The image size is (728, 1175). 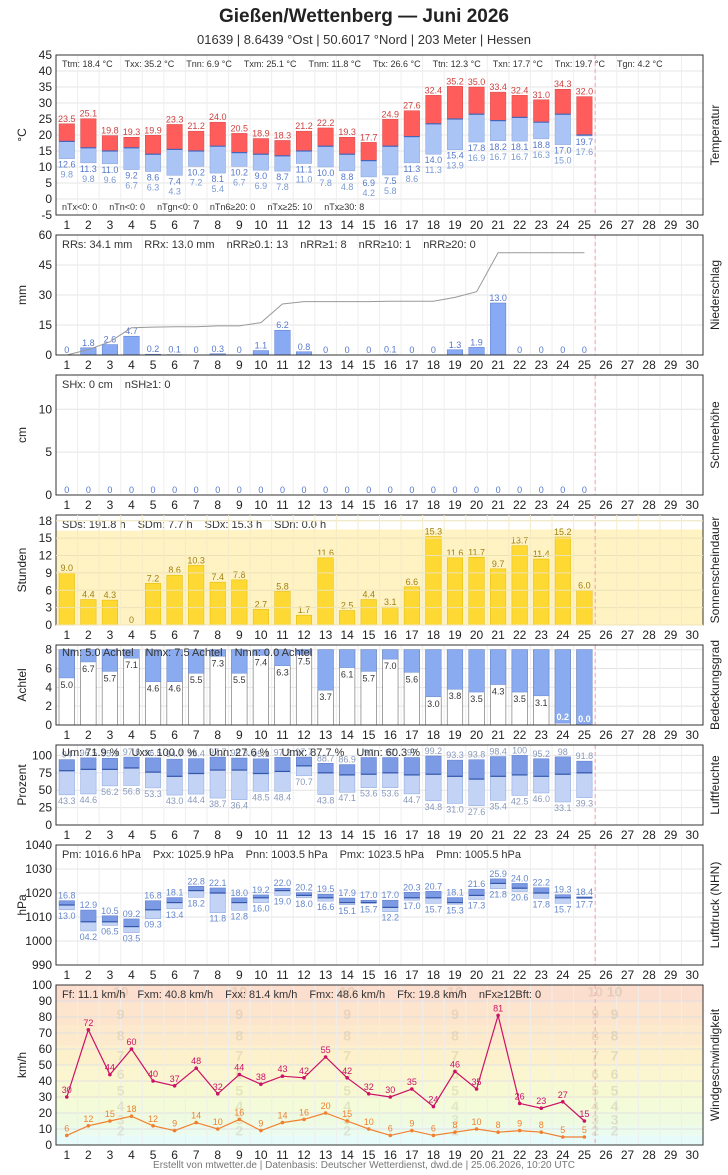 I want to click on humidity-max-label: 91.8, so click(x=585, y=756).